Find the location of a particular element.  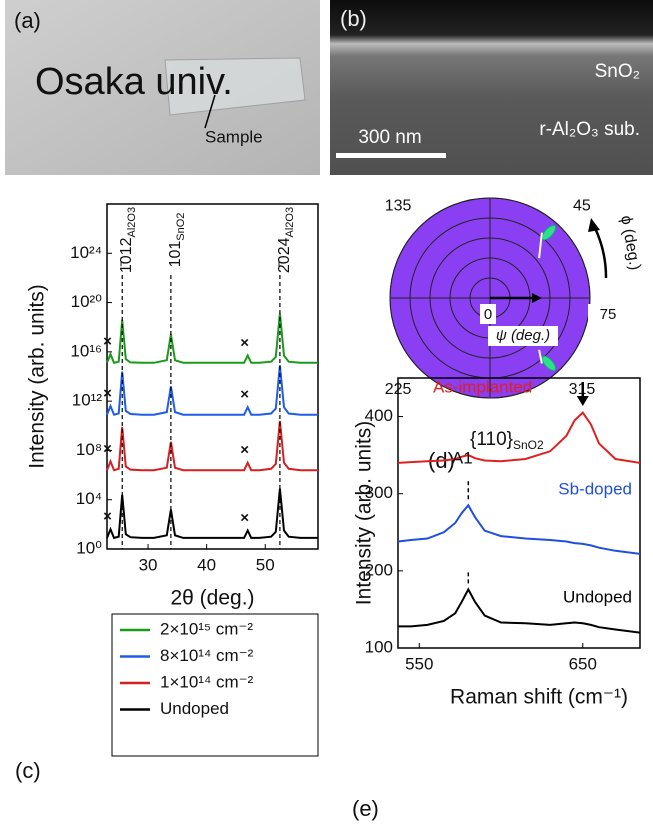

x-tick-label: 30 is located at coordinates (148, 564).